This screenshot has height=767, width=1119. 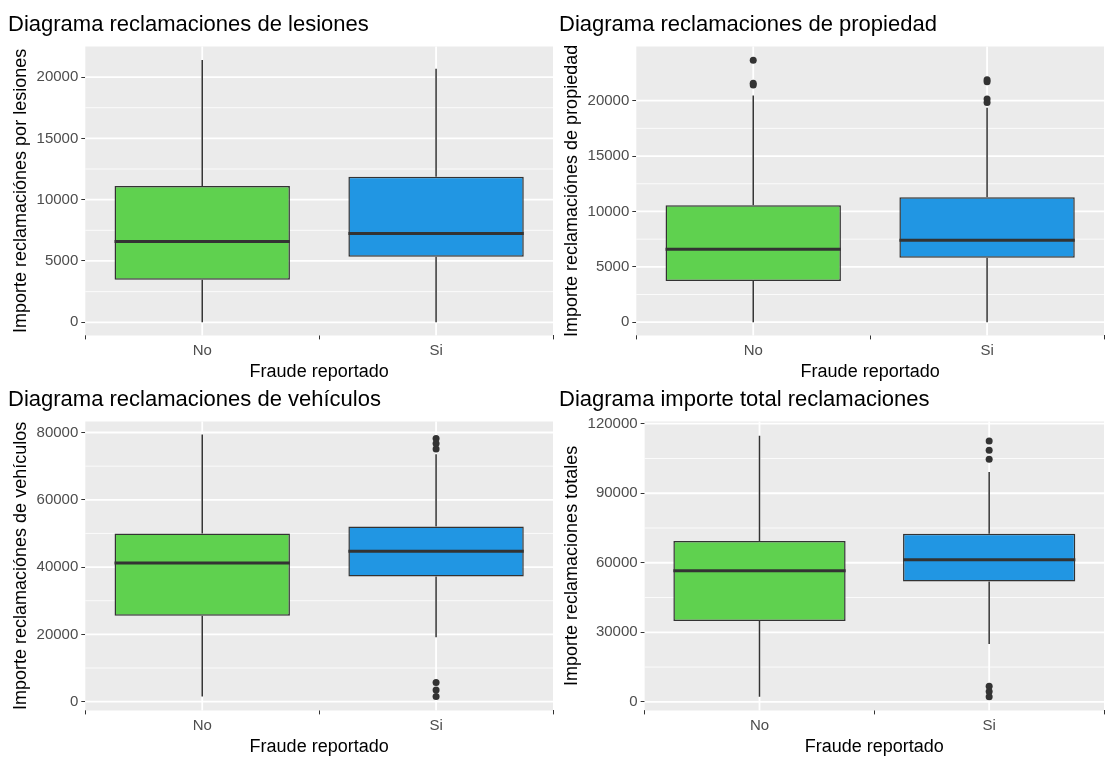 What do you see at coordinates (57, 431) in the screenshot?
I see `y-tick-label: 80000` at bounding box center [57, 431].